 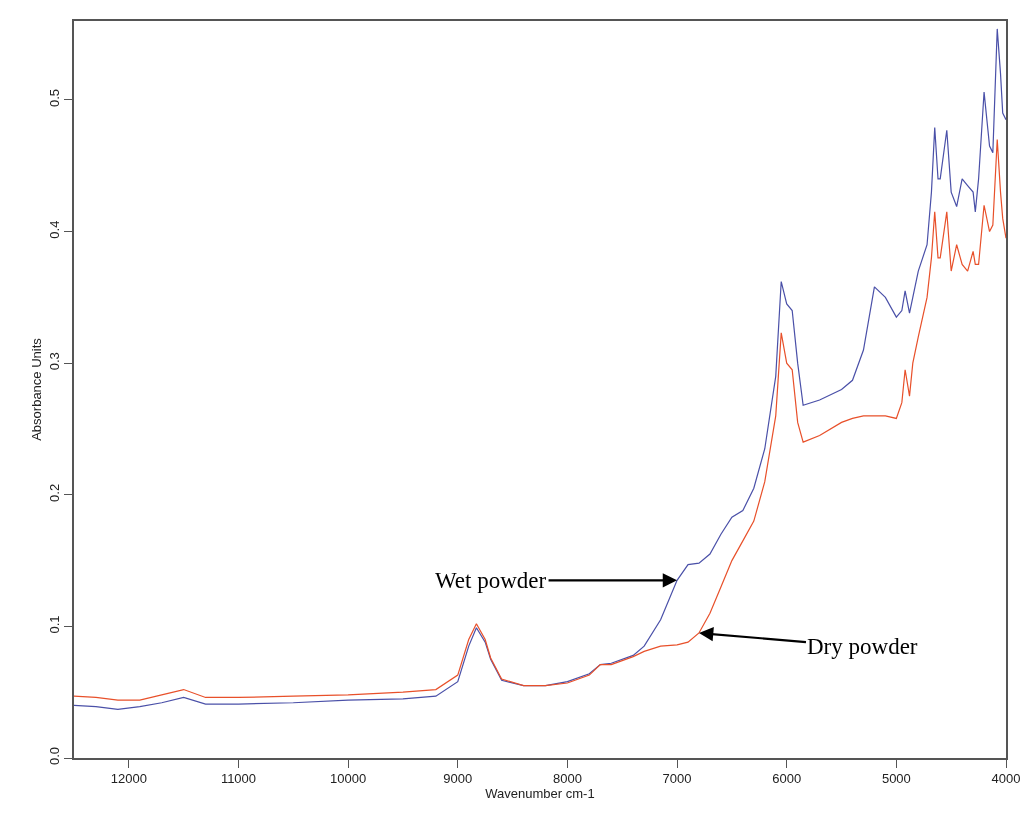 What do you see at coordinates (787, 779) in the screenshot?
I see `x-tick-label: 6000` at bounding box center [787, 779].